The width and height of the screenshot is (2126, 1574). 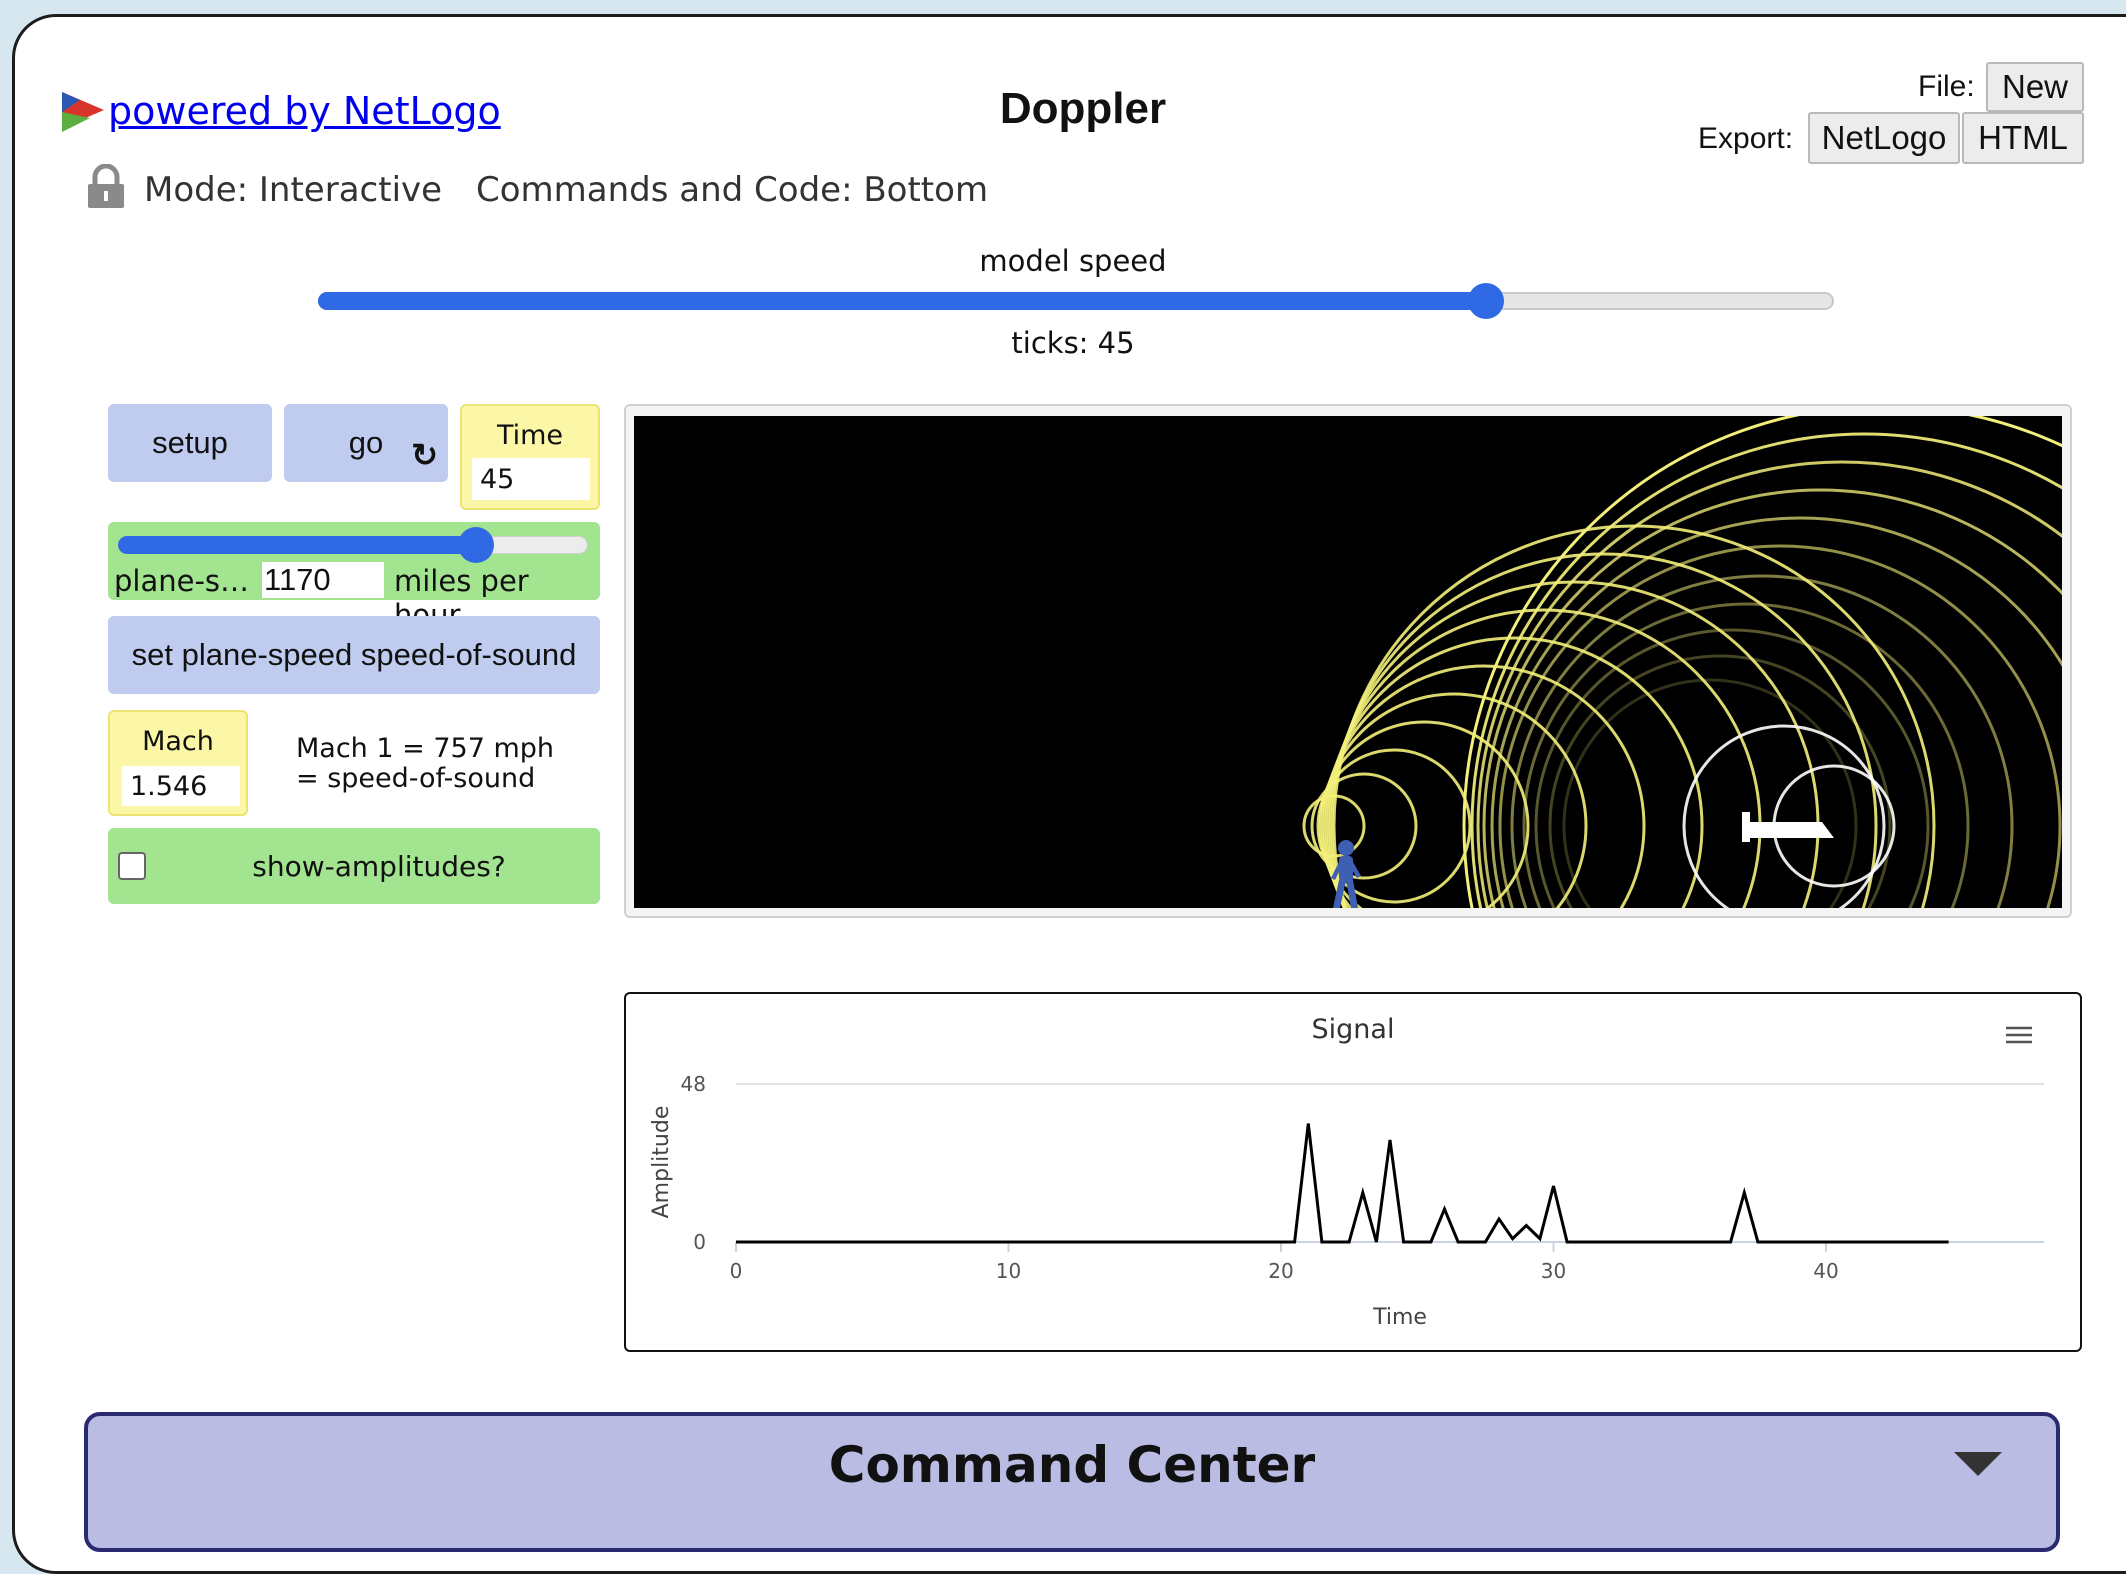 I want to click on person-icon, so click(x=1346, y=874).